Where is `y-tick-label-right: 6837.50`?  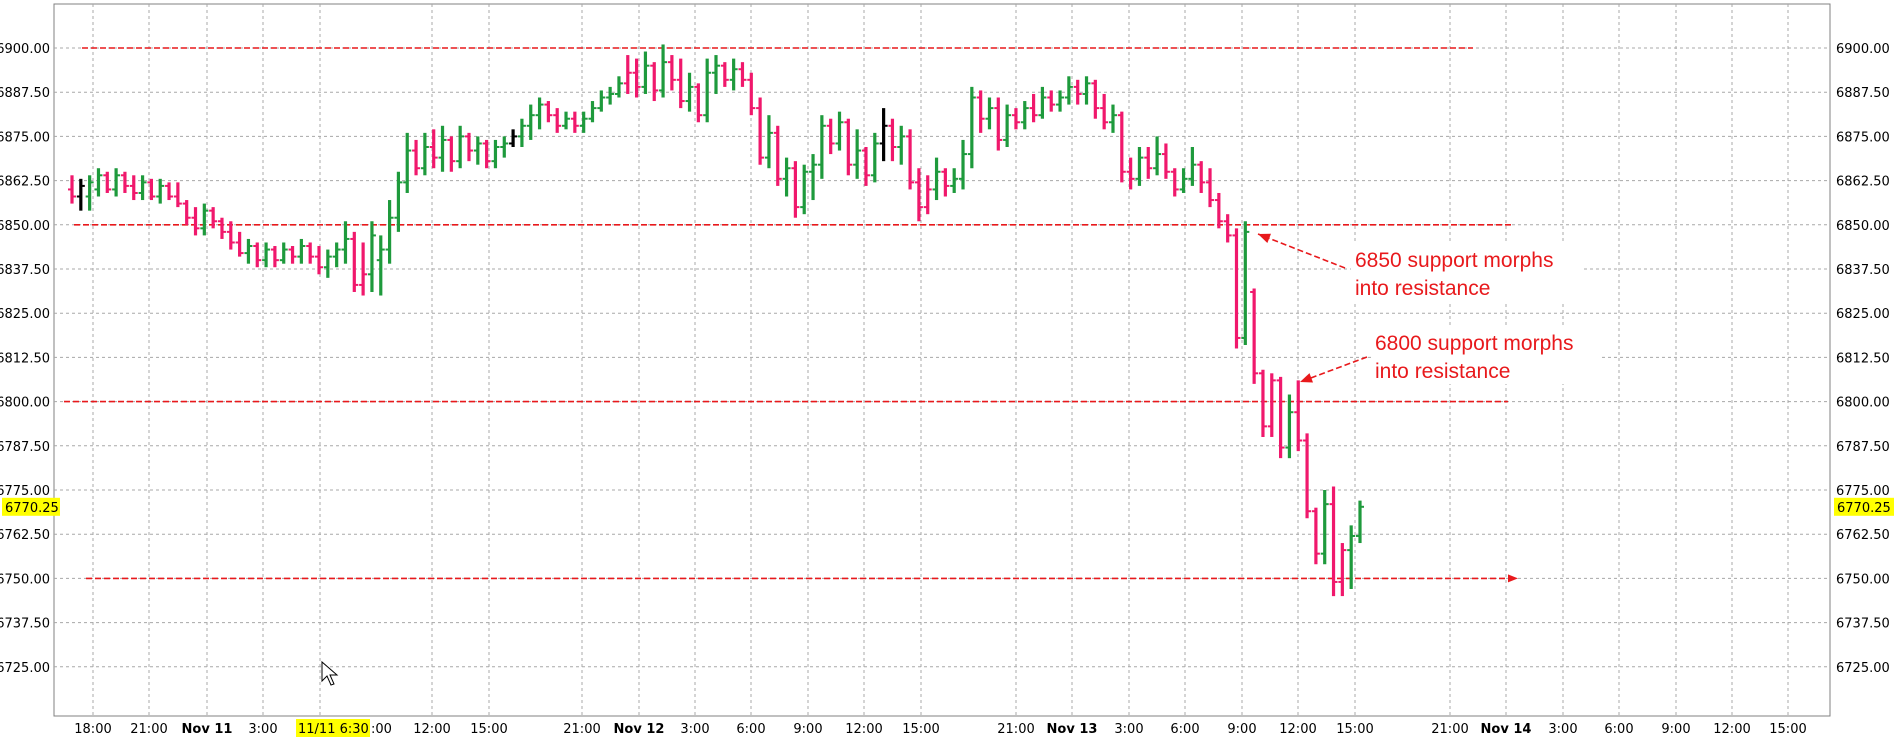
y-tick-label-right: 6837.50 is located at coordinates (1863, 270).